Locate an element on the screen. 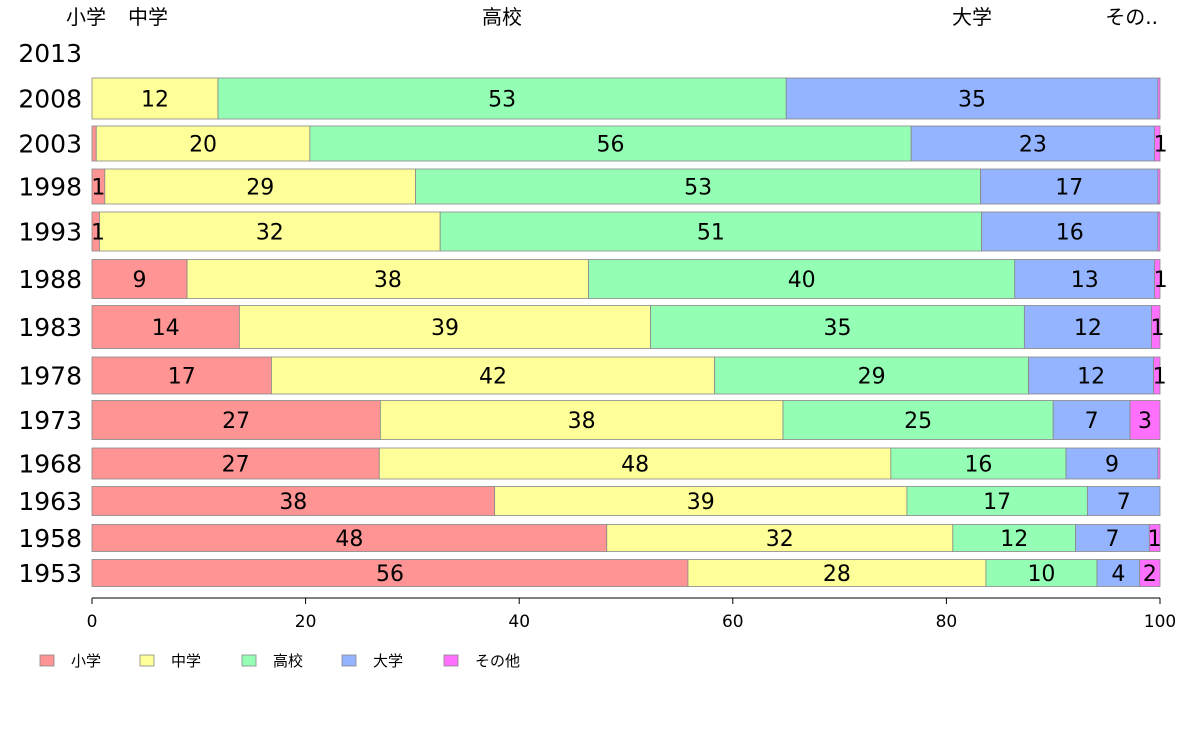 The image size is (1188, 736). data-label: 3 is located at coordinates (1145, 421).